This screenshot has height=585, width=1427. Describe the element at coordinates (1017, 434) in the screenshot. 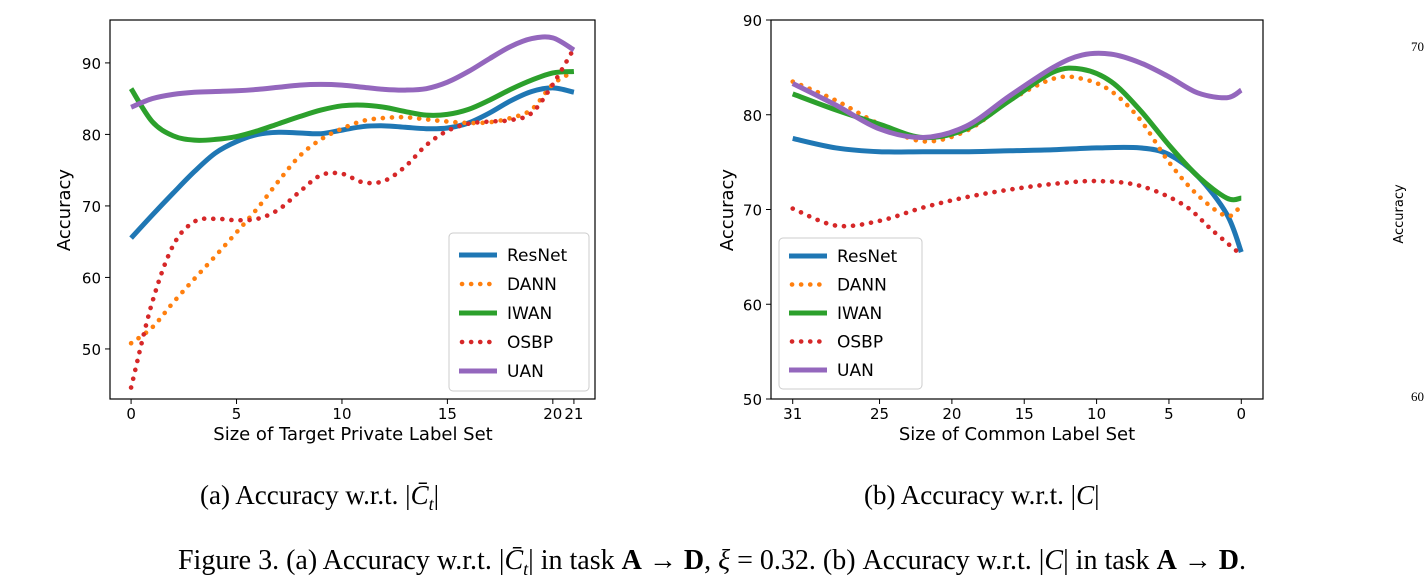

I see `chart-b-x-axis-label: Size of Common Label Set` at that location.